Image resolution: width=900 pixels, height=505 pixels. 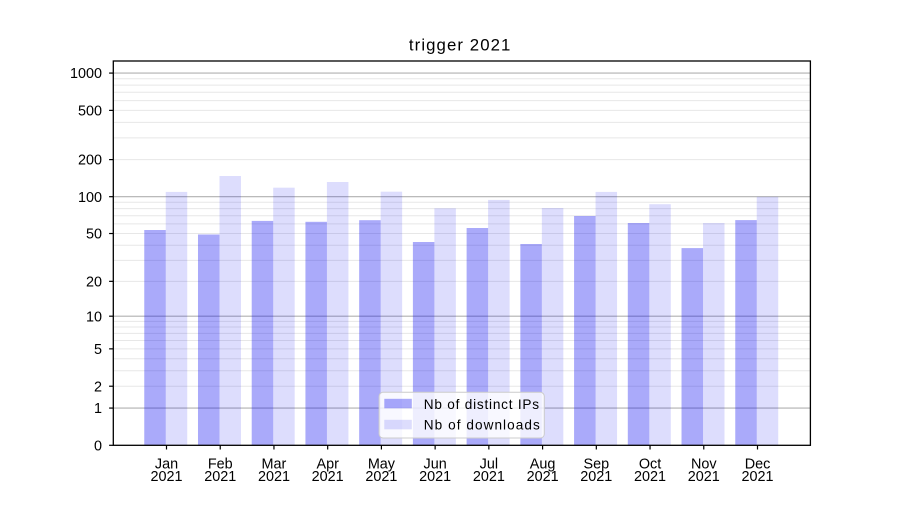 What do you see at coordinates (274, 464) in the screenshot?
I see `svg-text: Mar` at bounding box center [274, 464].